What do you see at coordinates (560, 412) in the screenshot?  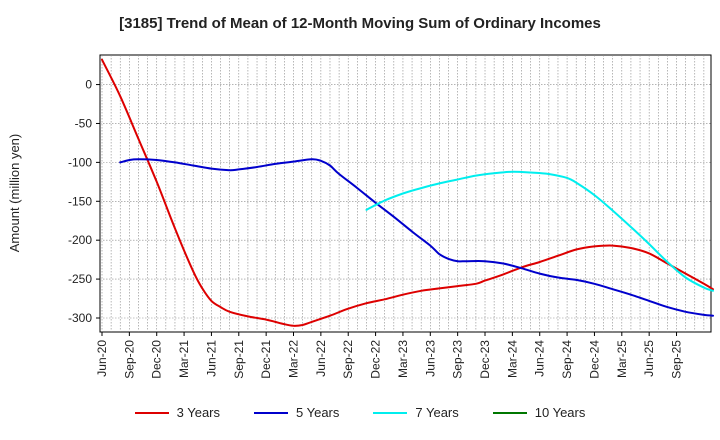 I see `legend-label: 10 Years` at bounding box center [560, 412].